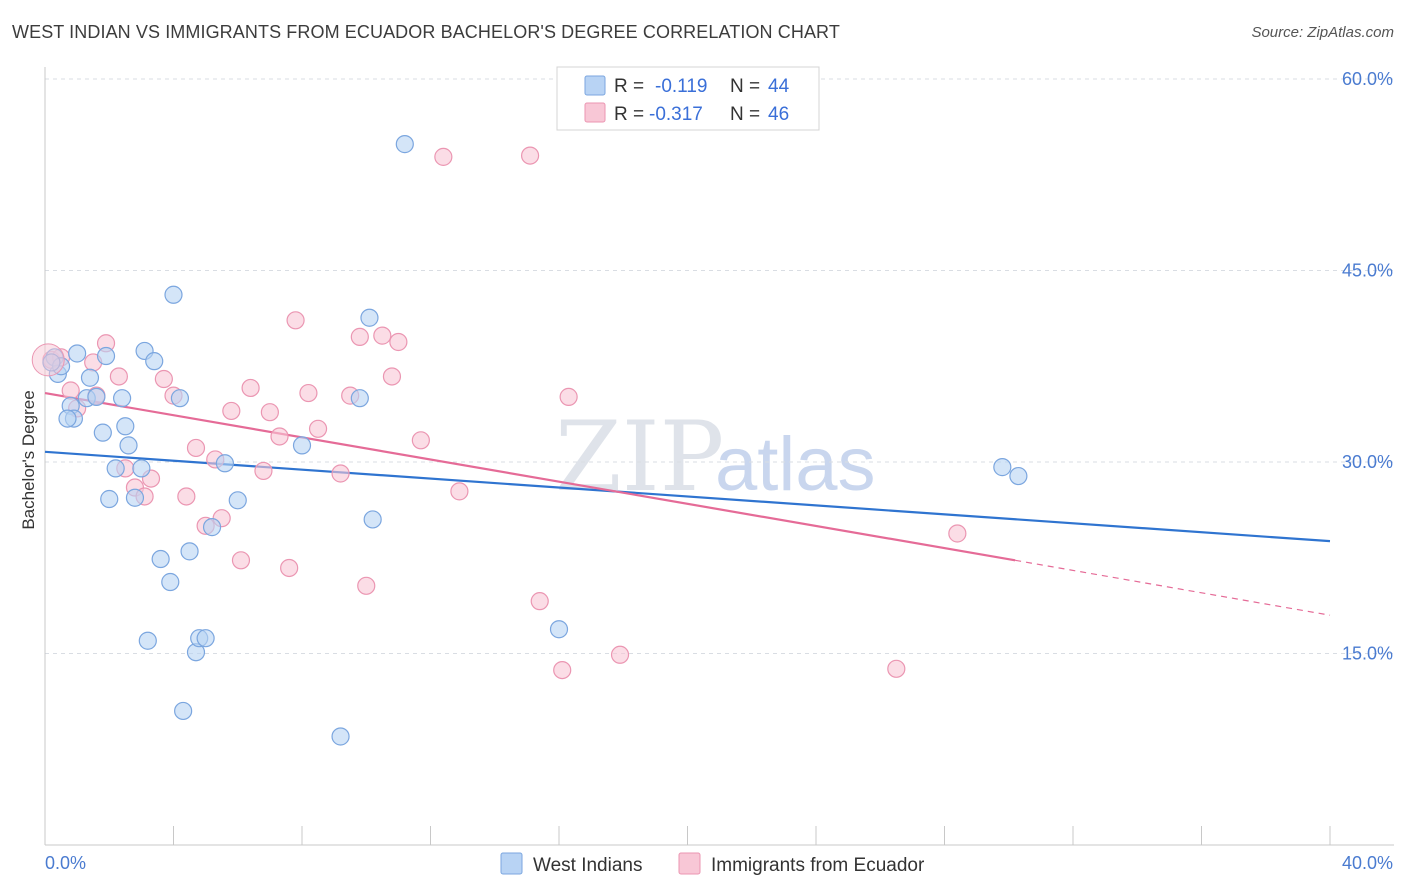 This screenshot has width=1406, height=892. What do you see at coordinates (629, 114) in the screenshot?
I see `legend-r-label-1: R =` at bounding box center [629, 114].